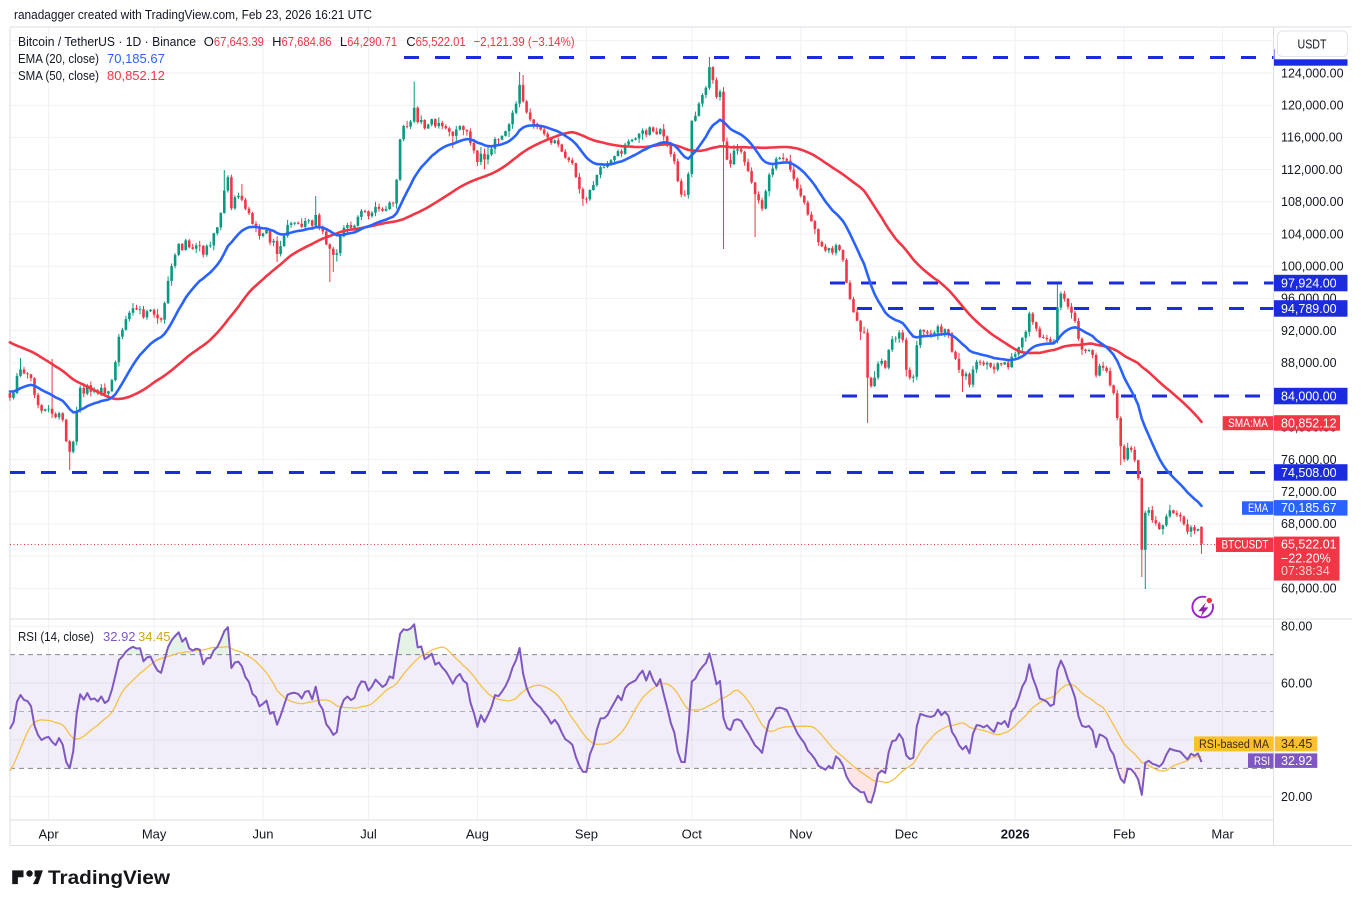 Image resolution: width=1361 pixels, height=908 pixels. Describe the element at coordinates (1309, 331) in the screenshot. I see `svg-text: 92,000.00` at that location.